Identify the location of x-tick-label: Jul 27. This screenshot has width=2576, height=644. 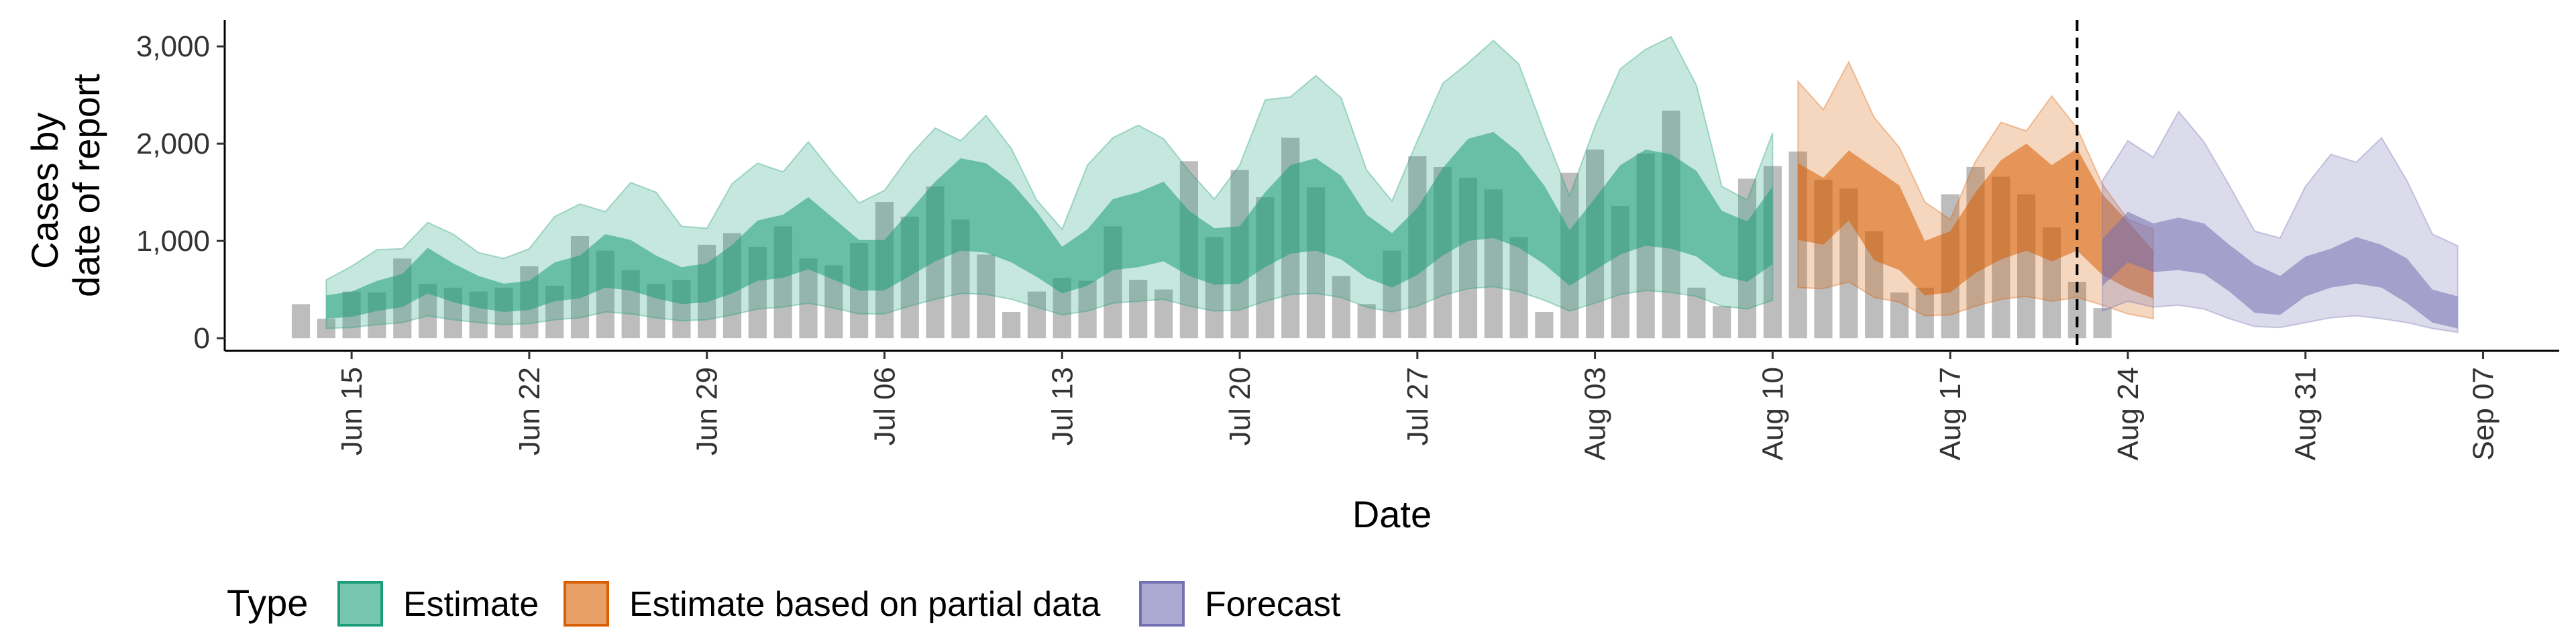
(1417, 406).